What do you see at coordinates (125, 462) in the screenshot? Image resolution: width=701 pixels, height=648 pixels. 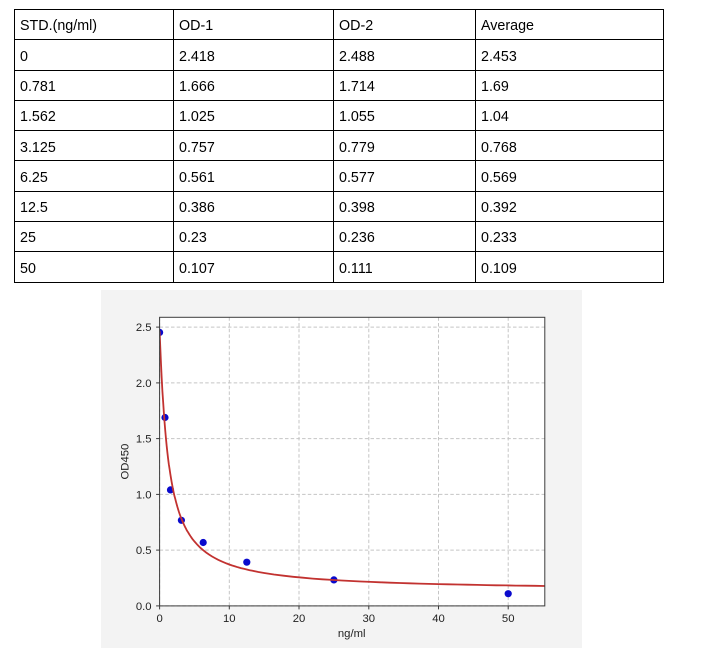 I see `svg-text: OD450` at bounding box center [125, 462].